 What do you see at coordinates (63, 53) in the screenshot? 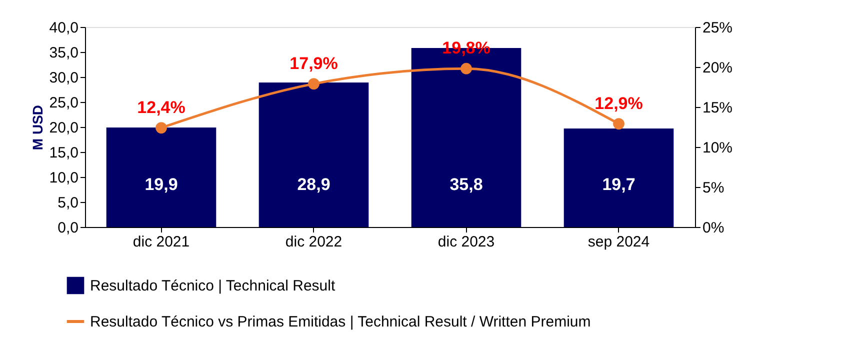
I see `y-tick-label: 35,0` at bounding box center [63, 53].